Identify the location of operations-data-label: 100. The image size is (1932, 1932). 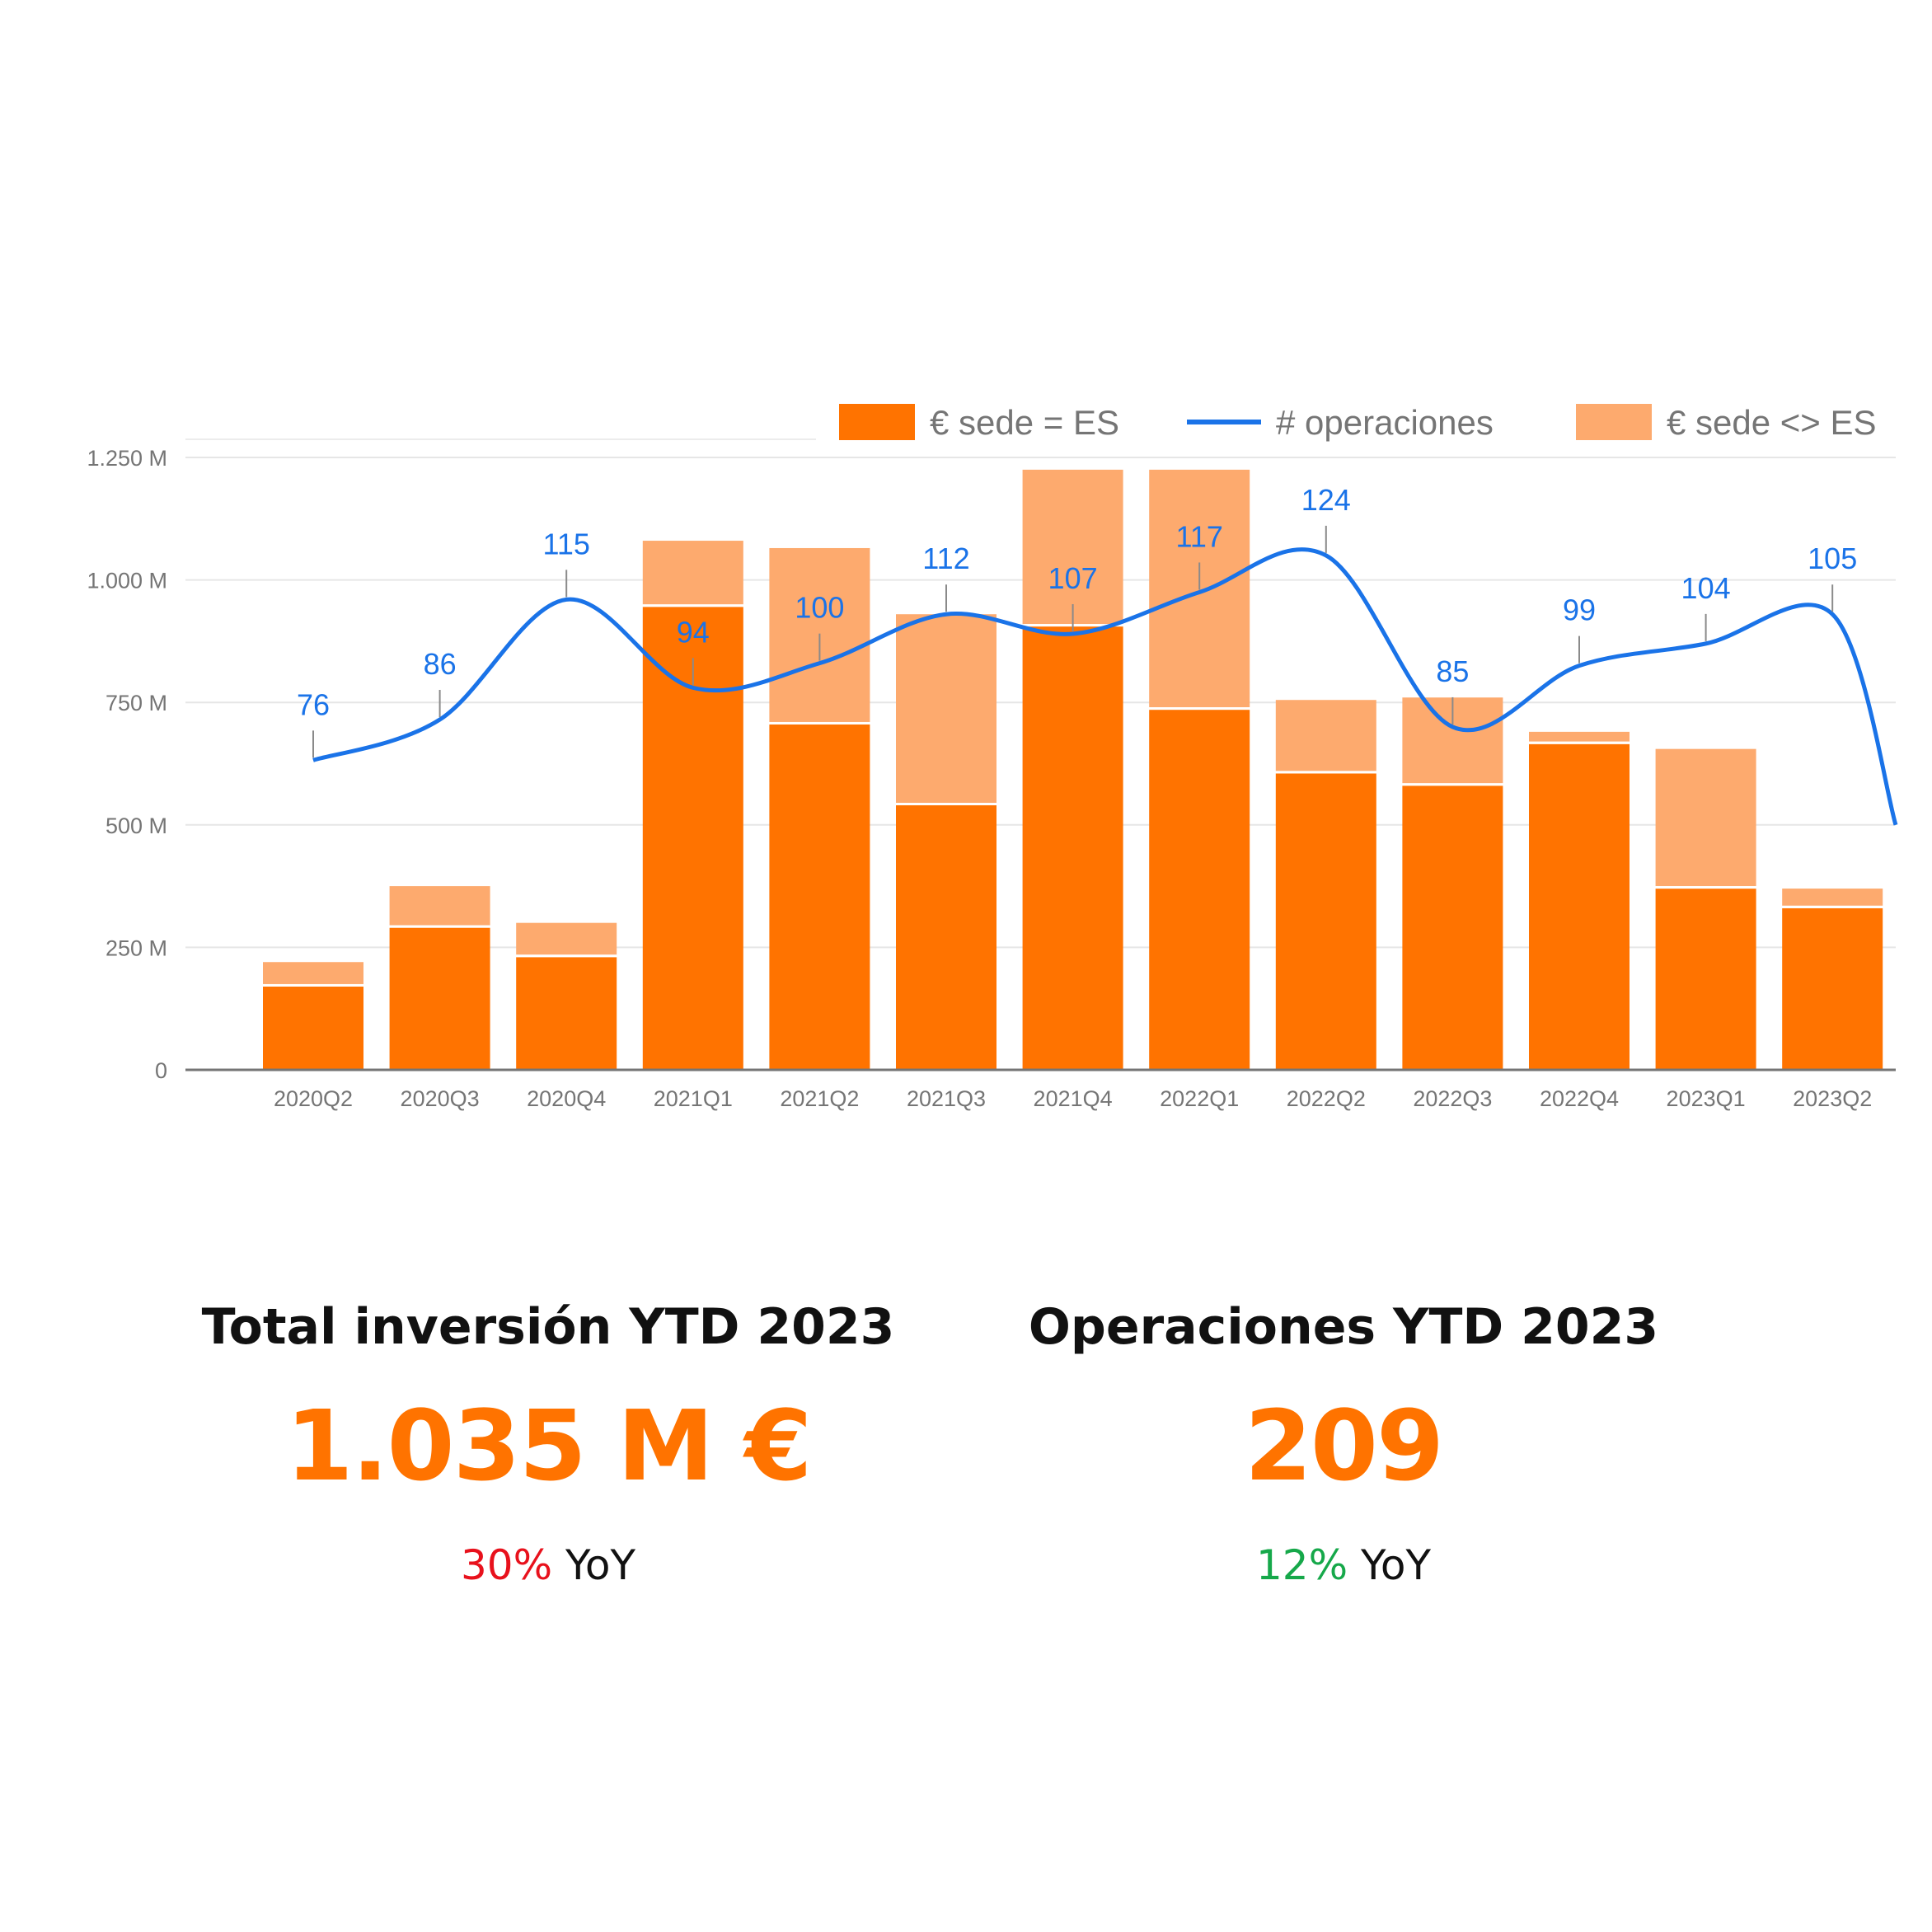
(819, 608).